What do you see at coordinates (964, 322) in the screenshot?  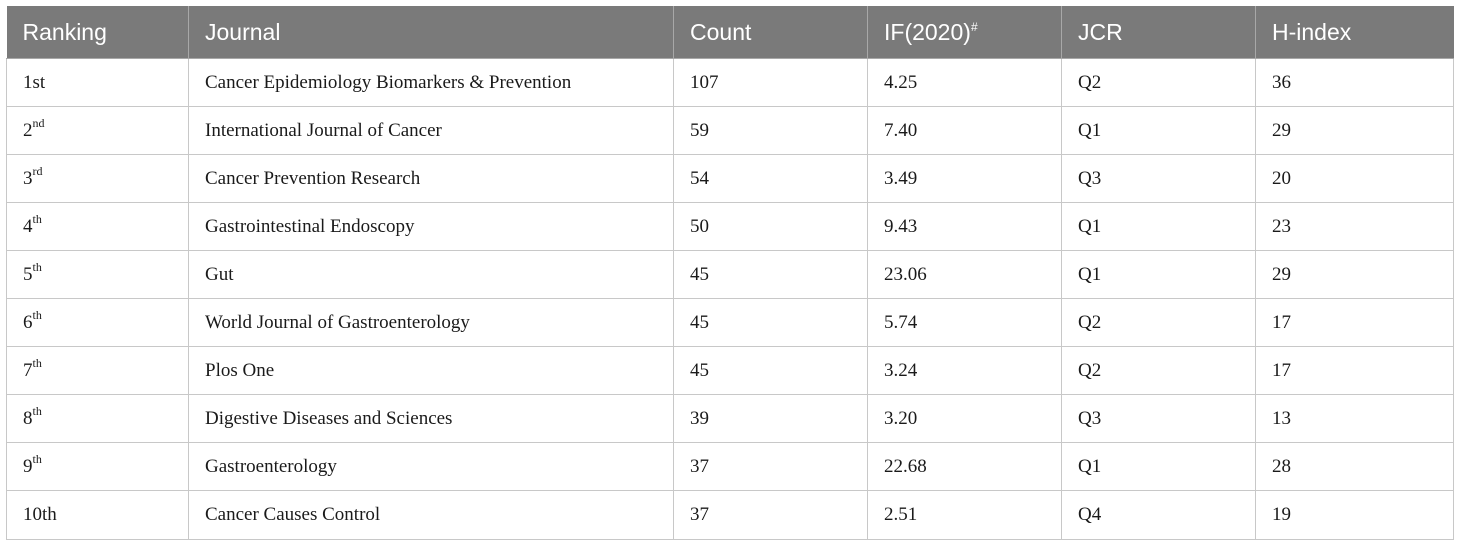 I see `cell-impact-factor: 5.74` at bounding box center [964, 322].